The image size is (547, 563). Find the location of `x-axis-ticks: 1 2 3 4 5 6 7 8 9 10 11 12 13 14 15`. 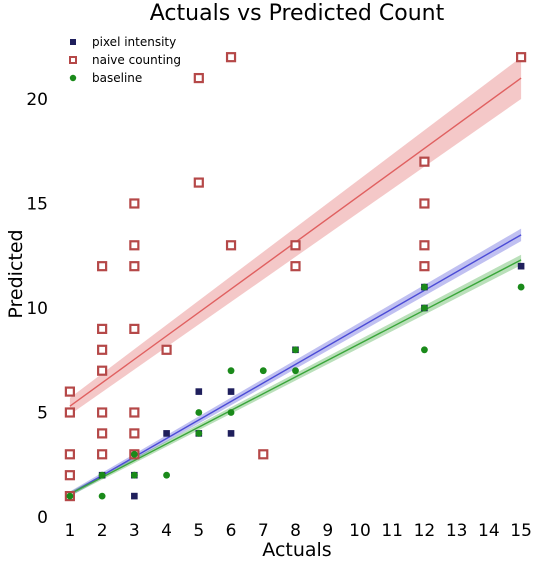

x-axis-ticks: 1 2 3 4 5 6 7 8 9 10 11 12 13 14 15 is located at coordinates (297, 531).